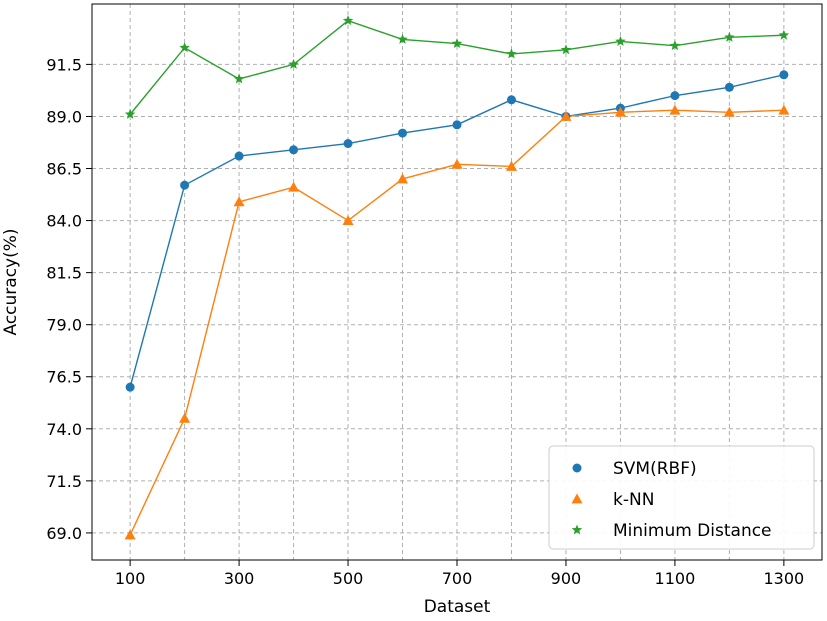 This screenshot has width=827, height=621. What do you see at coordinates (64, 169) in the screenshot?
I see `y-tick-label: 86.5` at bounding box center [64, 169].